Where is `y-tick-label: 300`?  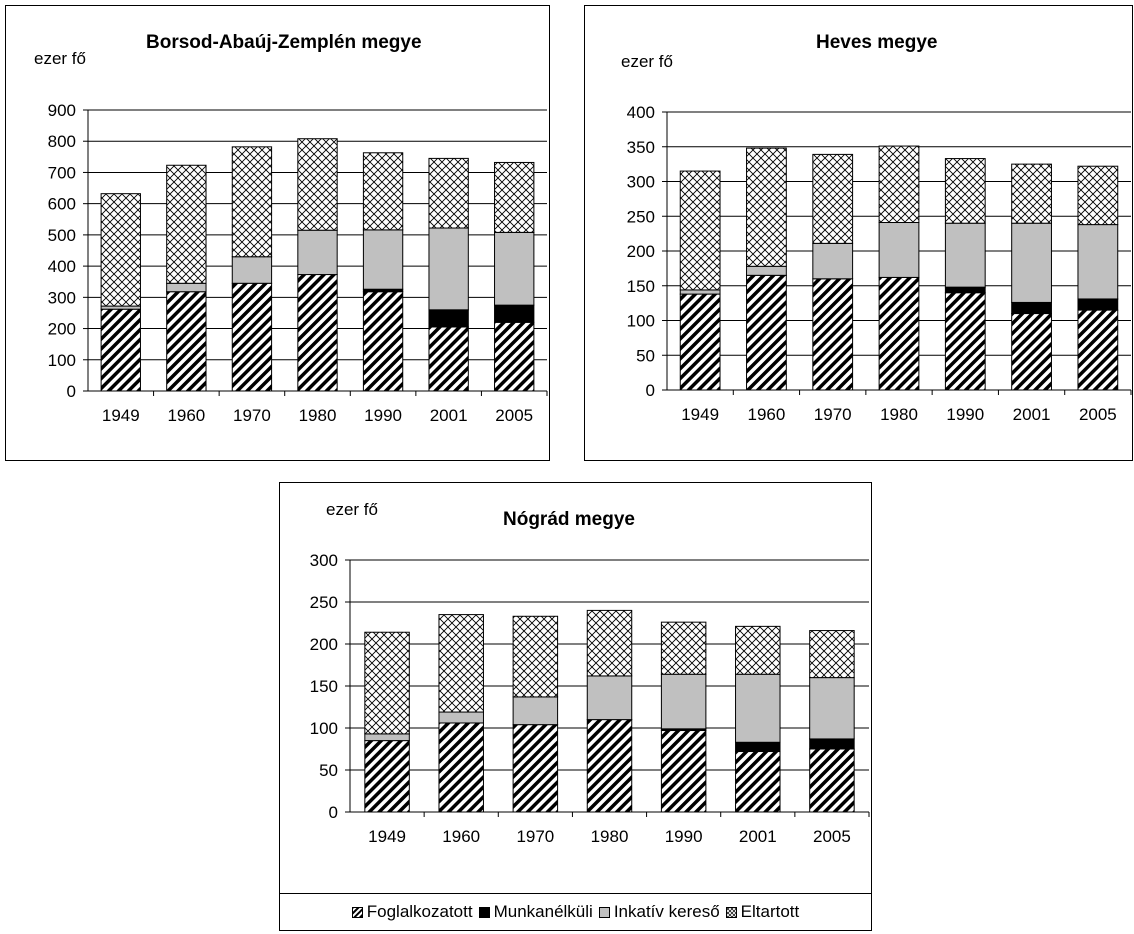 y-tick-label: 300 is located at coordinates (641, 182).